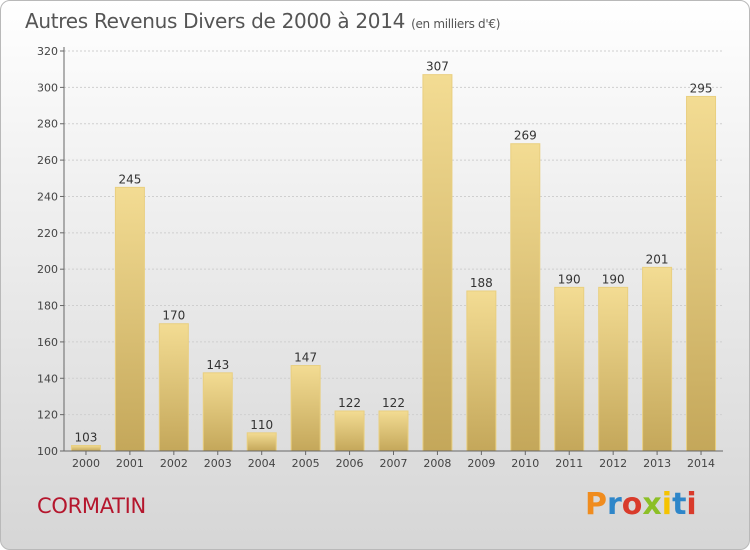 Image resolution: width=750 pixels, height=550 pixels. Describe the element at coordinates (218, 463) in the screenshot. I see `x-tick-label: 2003` at that location.